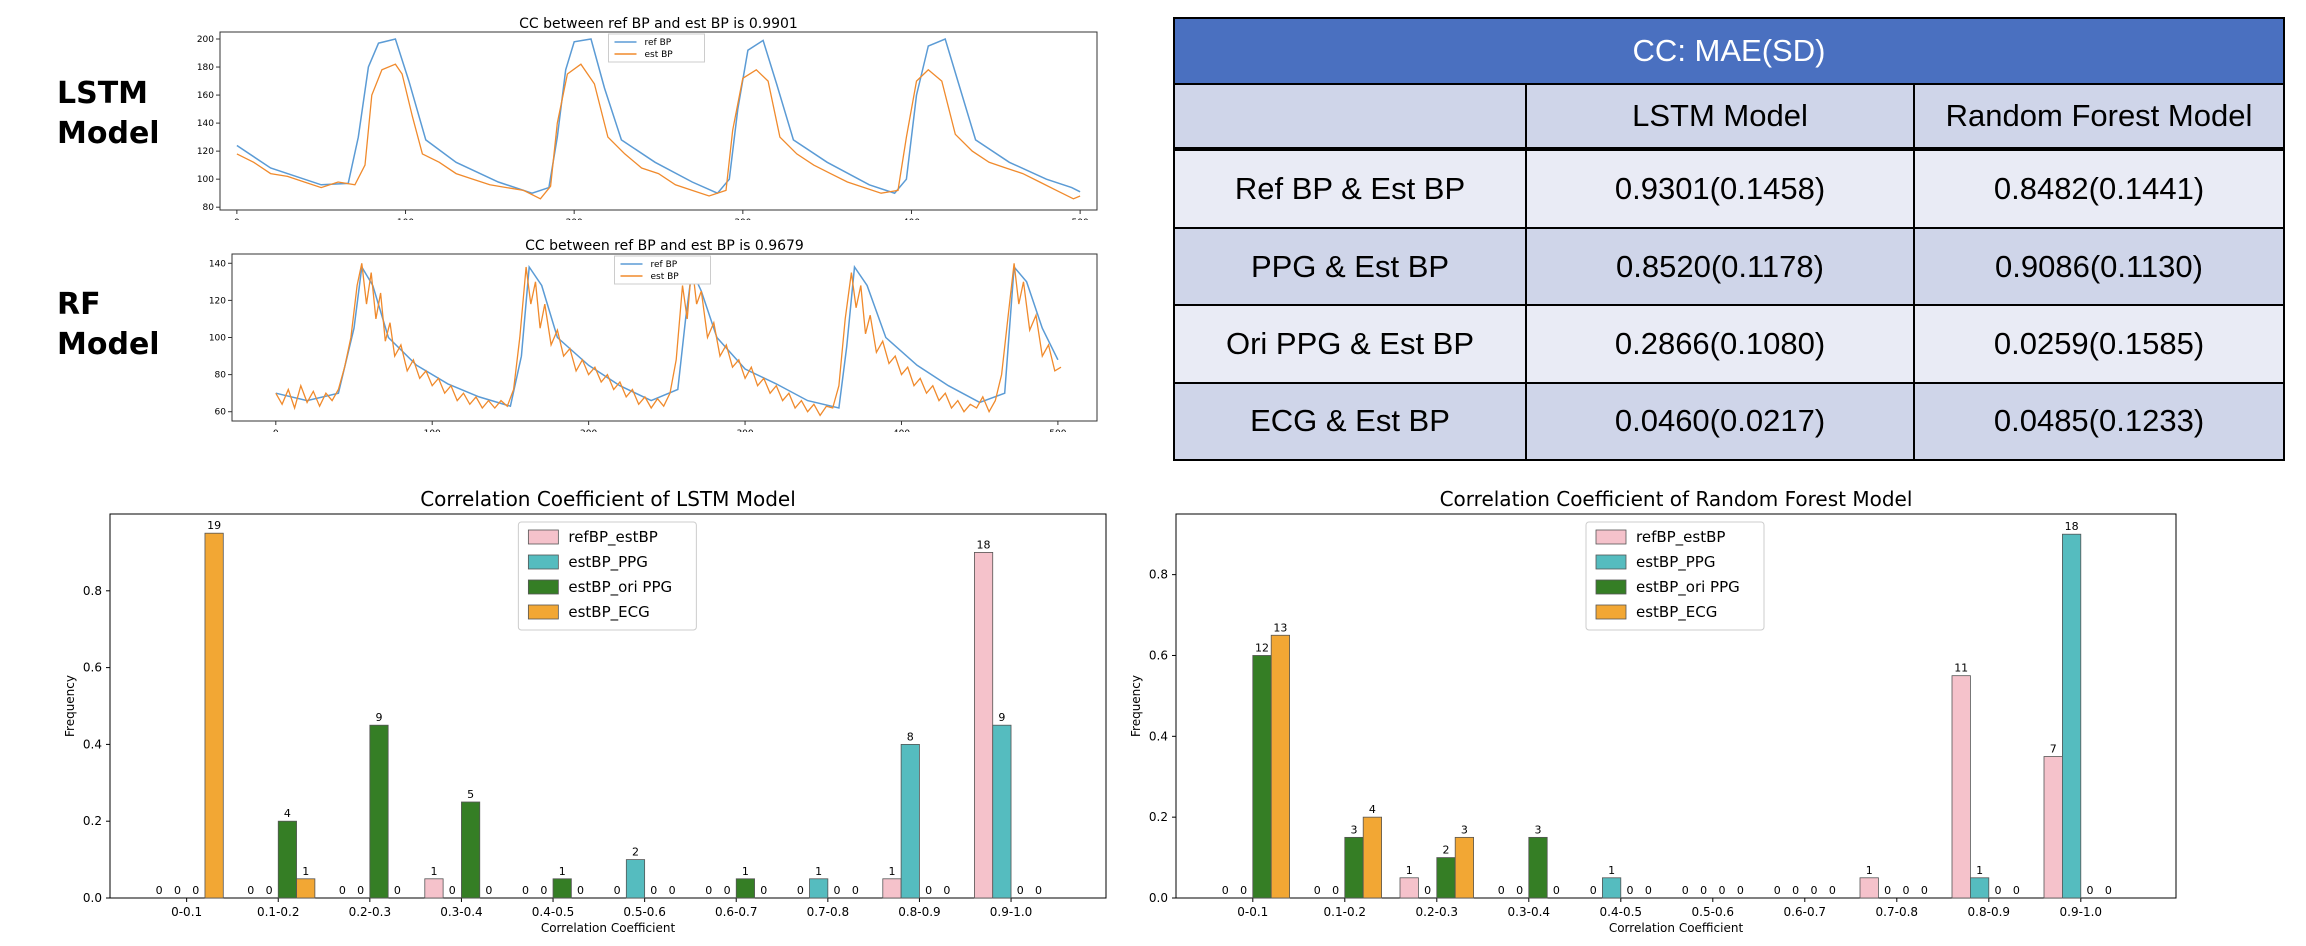  I want to click on bar-count-label: 11, so click(1961, 668).